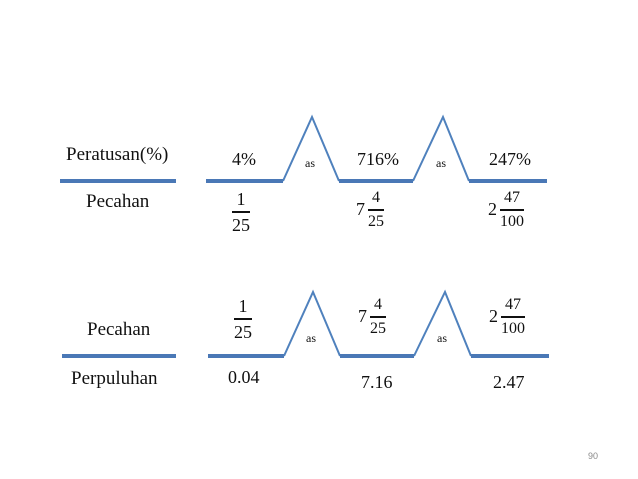 The width and height of the screenshot is (638, 479). What do you see at coordinates (510, 159) in the screenshot?
I see `percent-3: 247%` at bounding box center [510, 159].